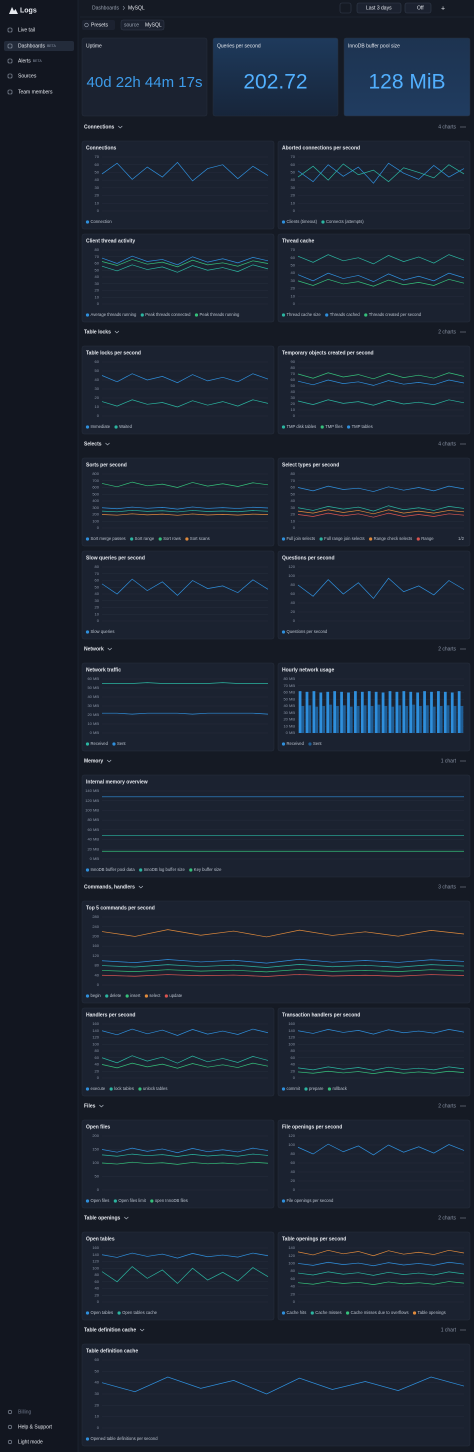 The height and width of the screenshot is (1452, 474). What do you see at coordinates (26, 30) in the screenshot?
I see `nav-item: Live tail` at bounding box center [26, 30].